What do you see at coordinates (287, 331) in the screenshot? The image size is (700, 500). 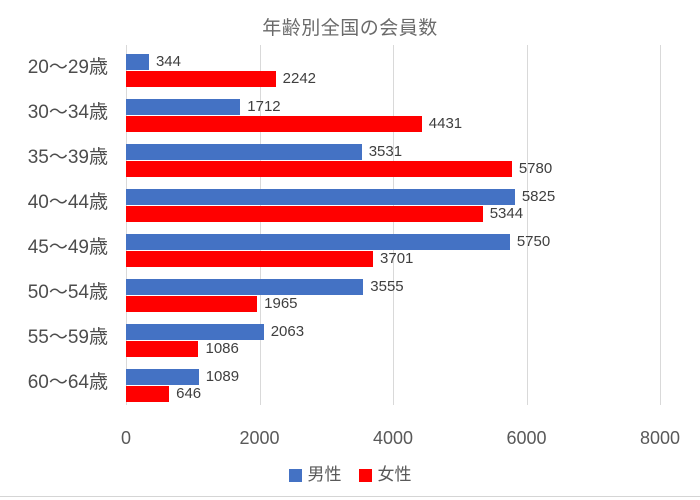 I see `bar-value-label: 2063` at bounding box center [287, 331].